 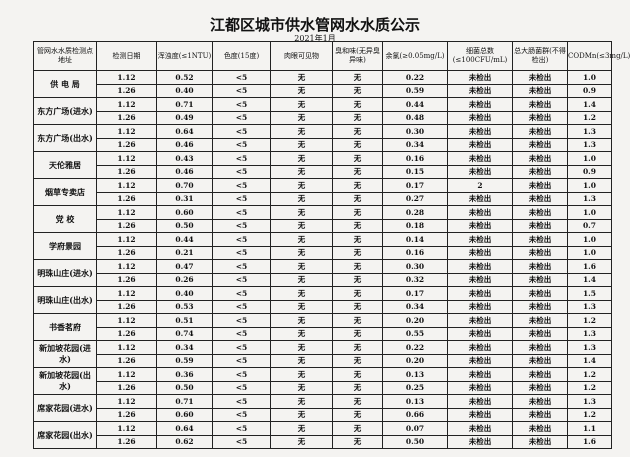 What do you see at coordinates (415, 56) in the screenshot?
I see `column-header: 余氯(≥0.05mg/L)` at bounding box center [415, 56].